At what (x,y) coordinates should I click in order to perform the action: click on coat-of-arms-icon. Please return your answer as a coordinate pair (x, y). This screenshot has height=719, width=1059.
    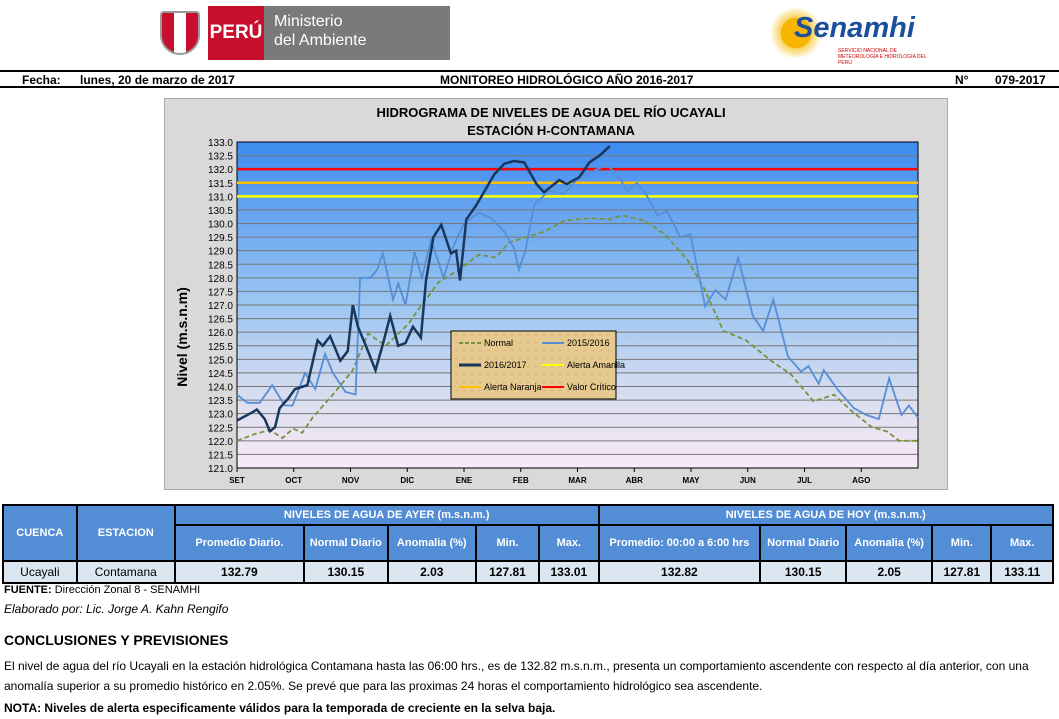
    Looking at the image, I should click on (180, 33).